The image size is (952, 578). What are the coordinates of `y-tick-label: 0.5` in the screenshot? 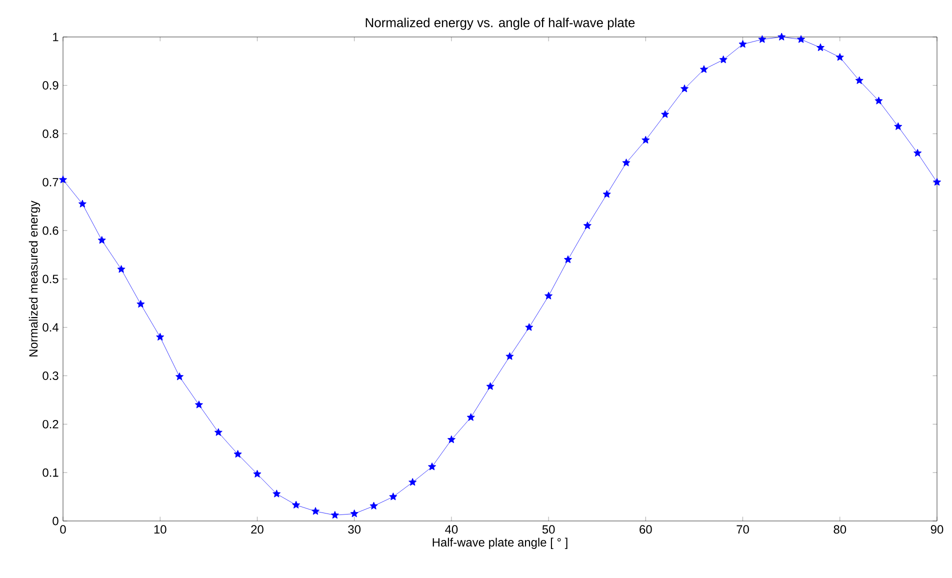 It's located at (50, 279).